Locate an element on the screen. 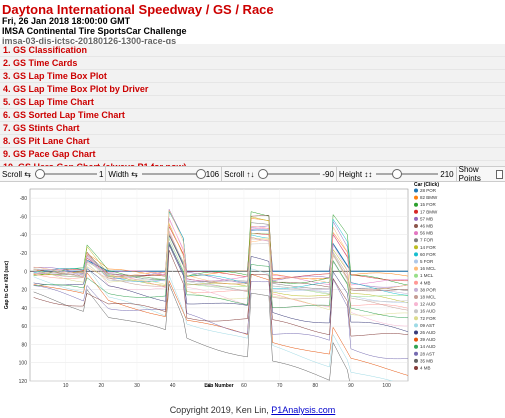 The height and width of the screenshot is (418, 505). y-tick-label: 100 is located at coordinates (23, 364).